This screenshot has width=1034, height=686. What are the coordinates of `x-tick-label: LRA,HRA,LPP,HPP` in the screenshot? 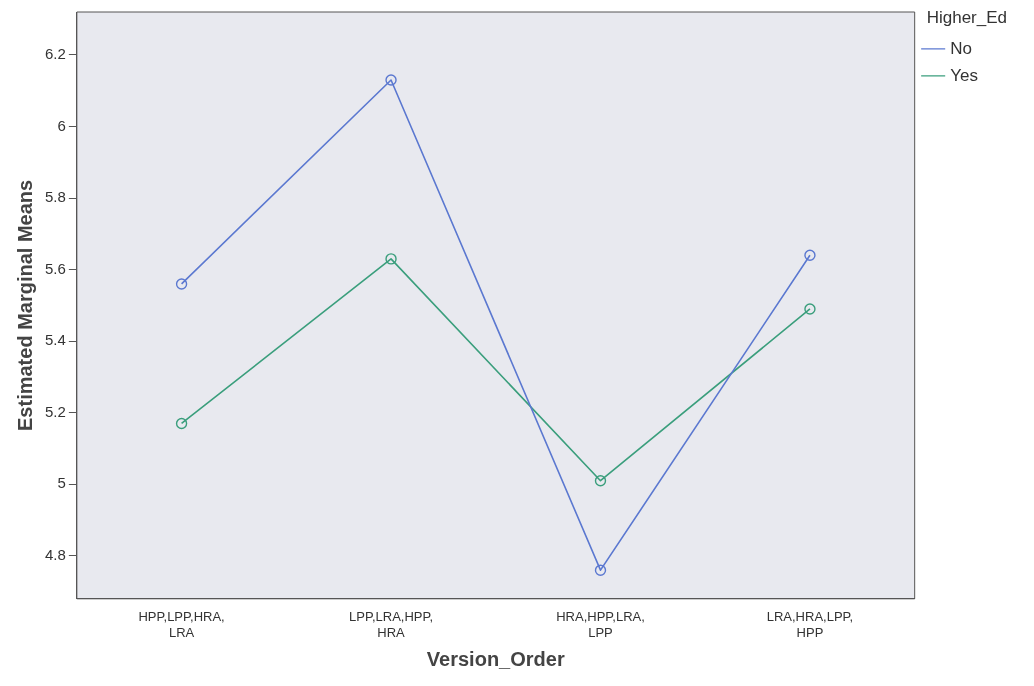 It's located at (810, 624).